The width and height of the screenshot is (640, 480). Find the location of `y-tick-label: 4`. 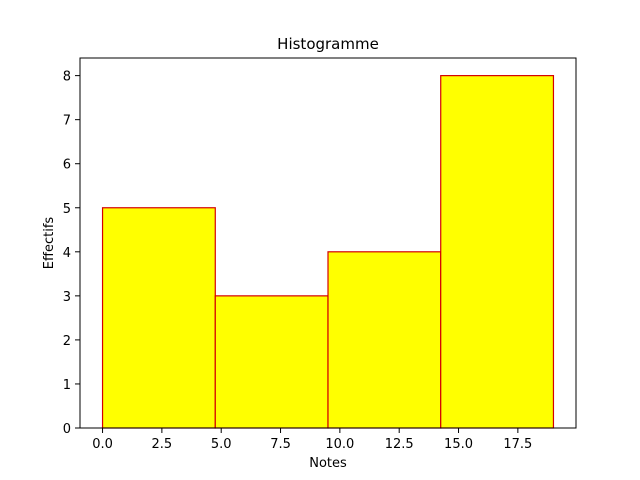

y-tick-label: 4 is located at coordinates (67, 253).